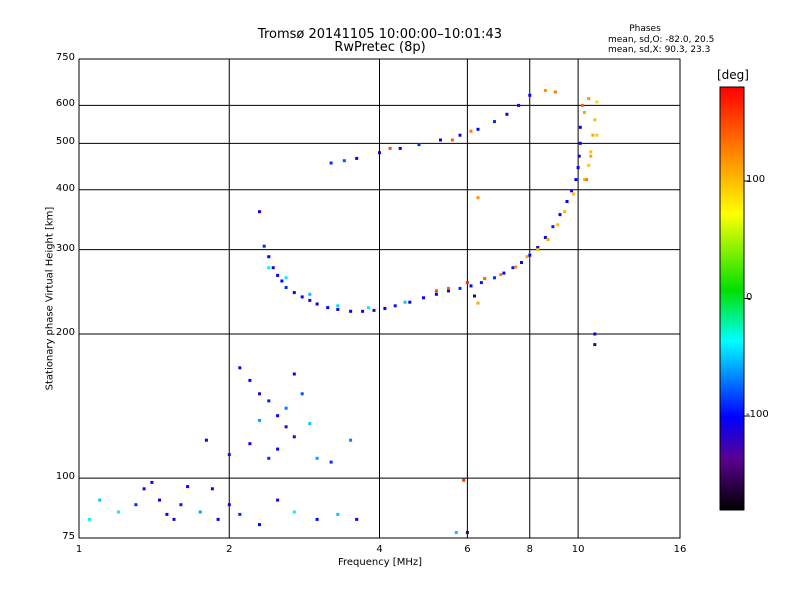 The width and height of the screenshot is (800, 600). I want to click on x-tick-label: 16, so click(680, 549).